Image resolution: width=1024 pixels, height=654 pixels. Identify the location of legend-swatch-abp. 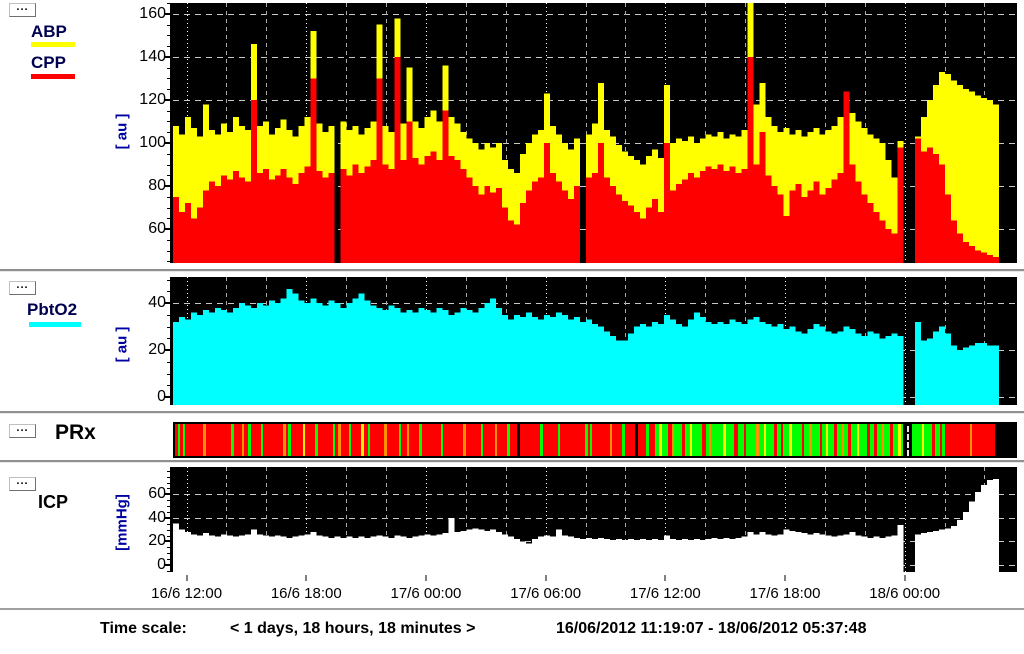
(53, 44).